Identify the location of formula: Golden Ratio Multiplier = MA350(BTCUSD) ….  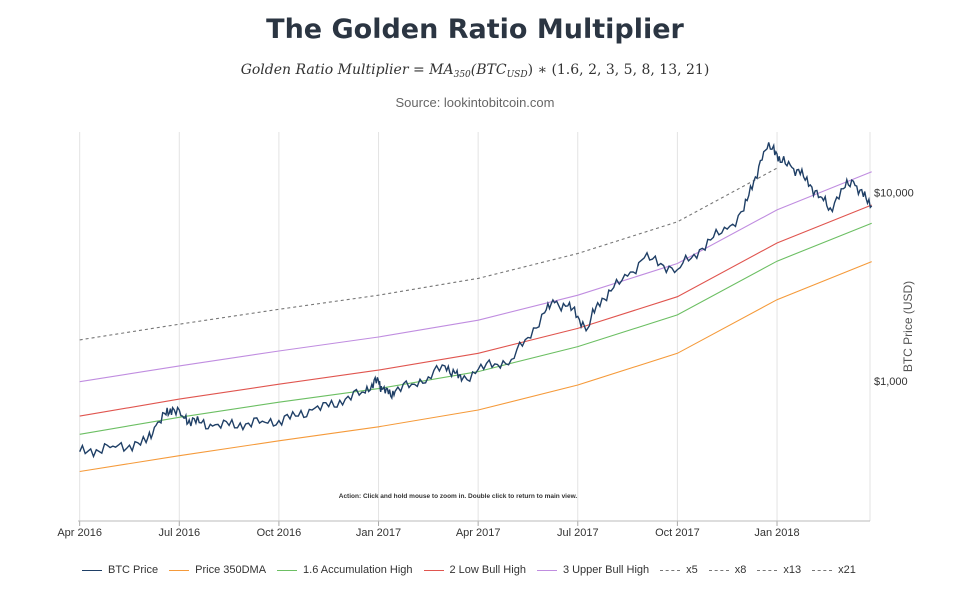
(475, 71).